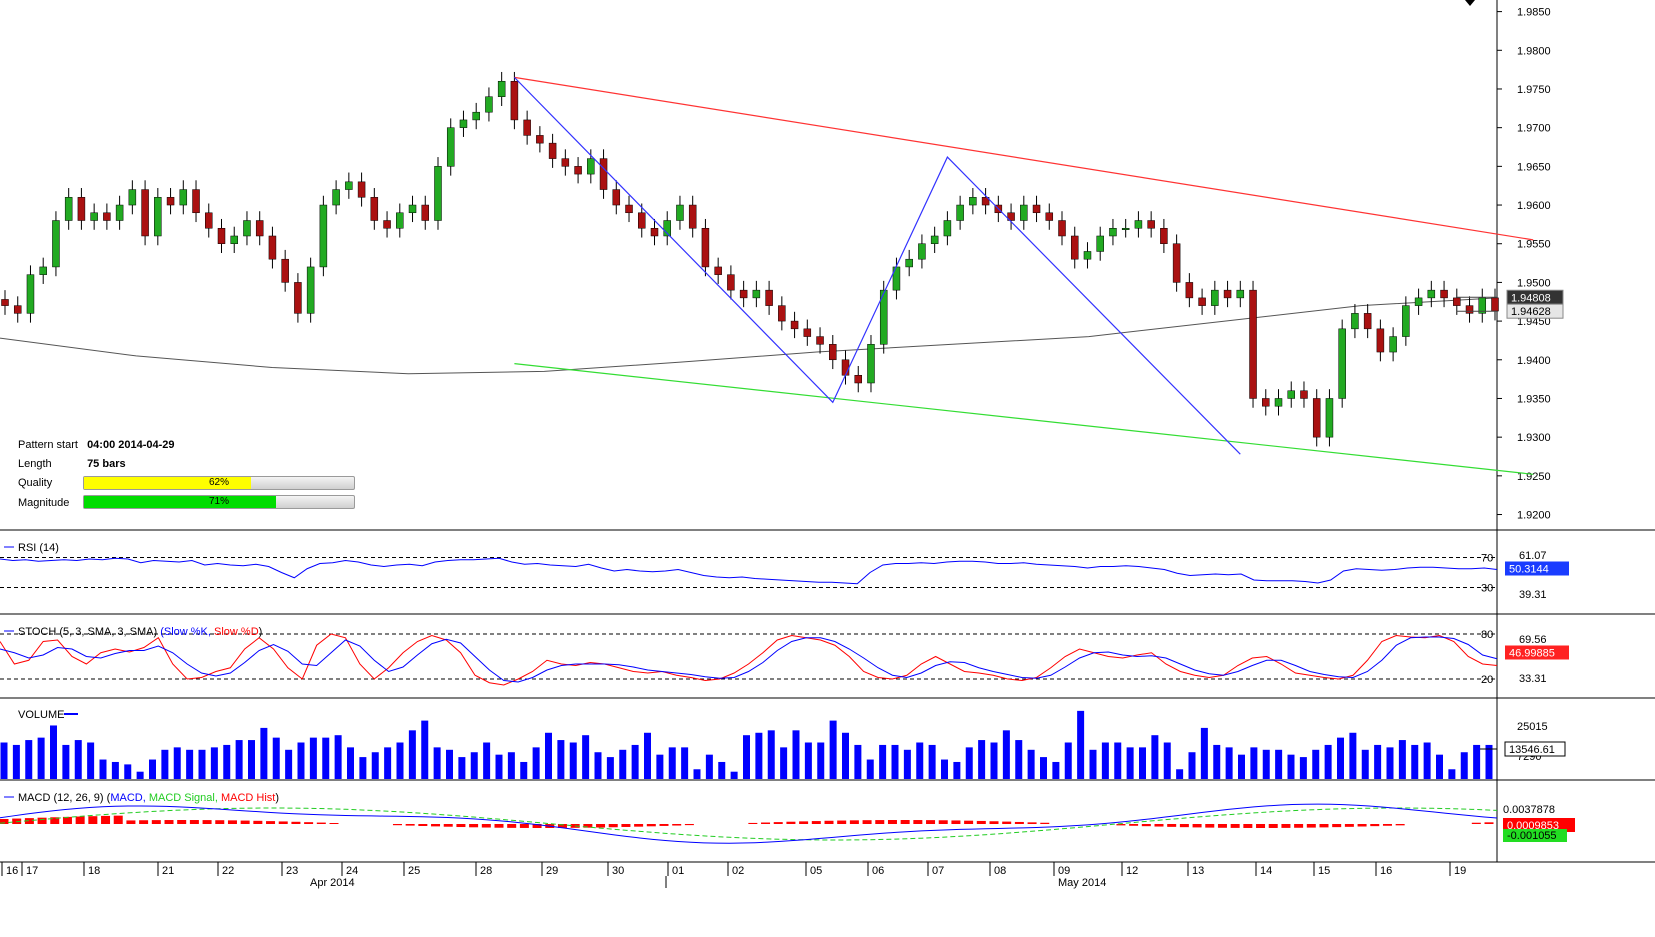  What do you see at coordinates (352, 871) in the screenshot?
I see `date-tick-label: 24` at bounding box center [352, 871].